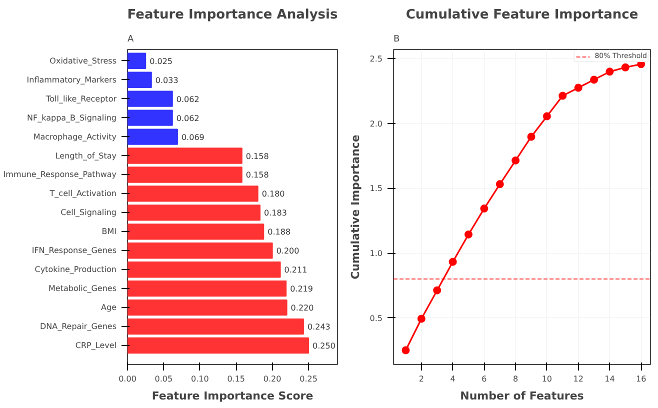  Describe the element at coordinates (376, 189) in the screenshot. I see `y-tick-label: 1.5` at that location.